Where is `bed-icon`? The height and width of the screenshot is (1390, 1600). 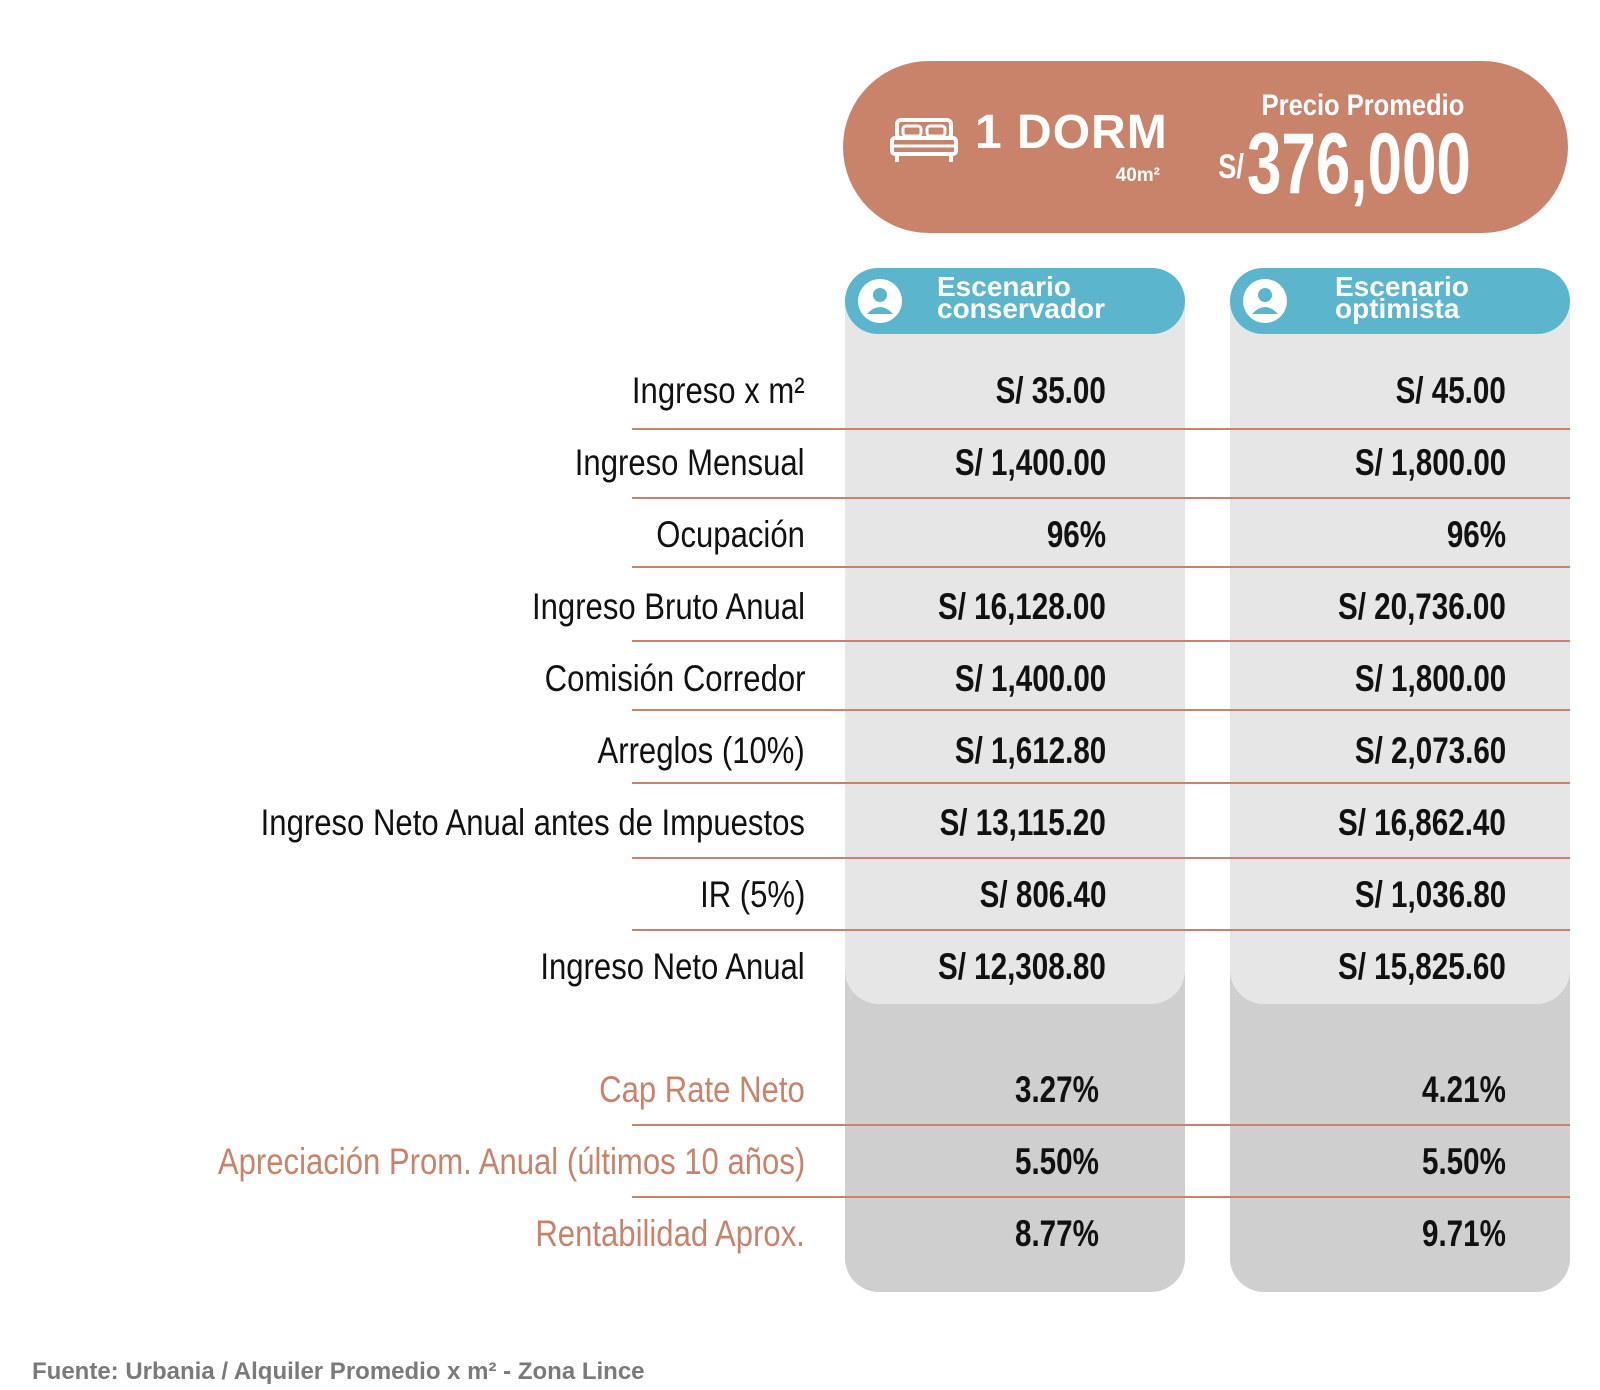
bed-icon is located at coordinates (924, 140).